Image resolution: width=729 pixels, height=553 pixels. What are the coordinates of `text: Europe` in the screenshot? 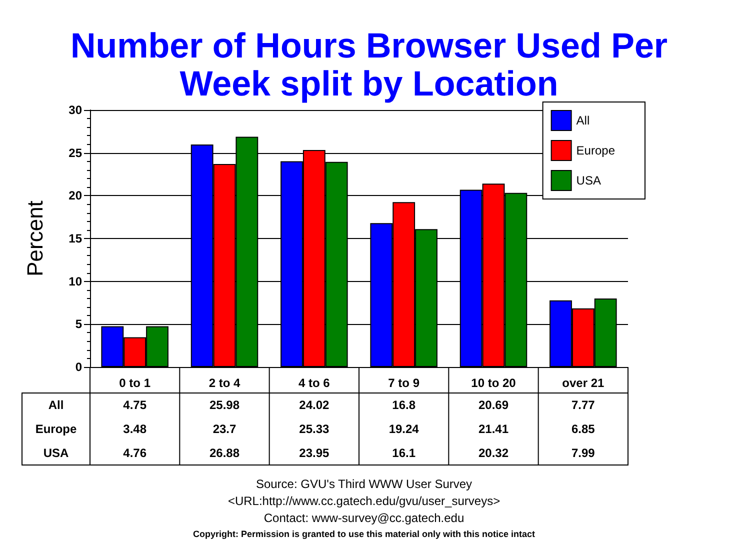 It's located at (56, 429).